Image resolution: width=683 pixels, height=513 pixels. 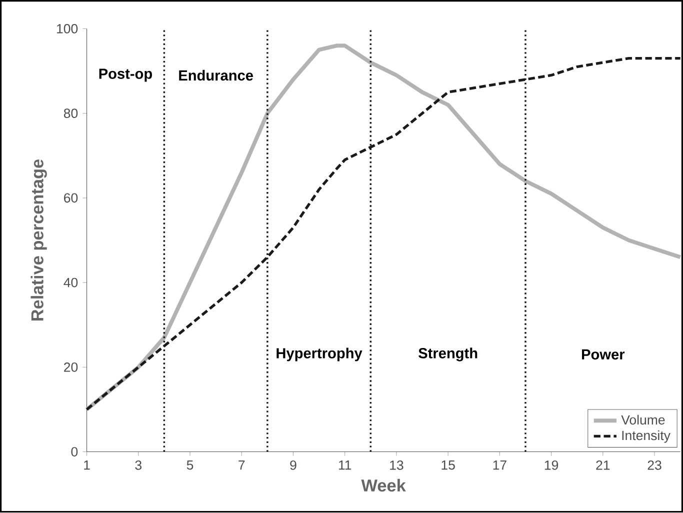 What do you see at coordinates (319, 355) in the screenshot?
I see `annotation: Hypertrophy` at bounding box center [319, 355].